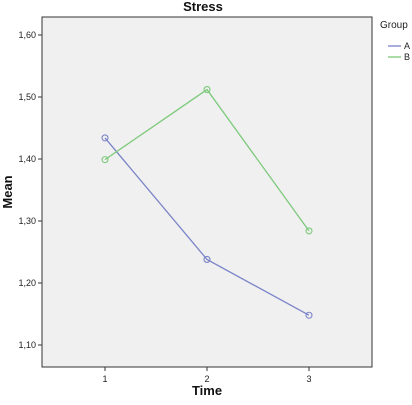  I want to click on y-tick-label: 1,30, so click(27, 221).